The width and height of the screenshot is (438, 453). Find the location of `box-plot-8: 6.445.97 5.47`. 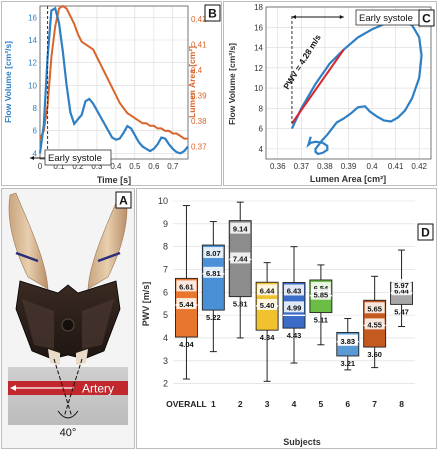

box-plot-8: 6.445.97 5.47 is located at coordinates (402, 288).